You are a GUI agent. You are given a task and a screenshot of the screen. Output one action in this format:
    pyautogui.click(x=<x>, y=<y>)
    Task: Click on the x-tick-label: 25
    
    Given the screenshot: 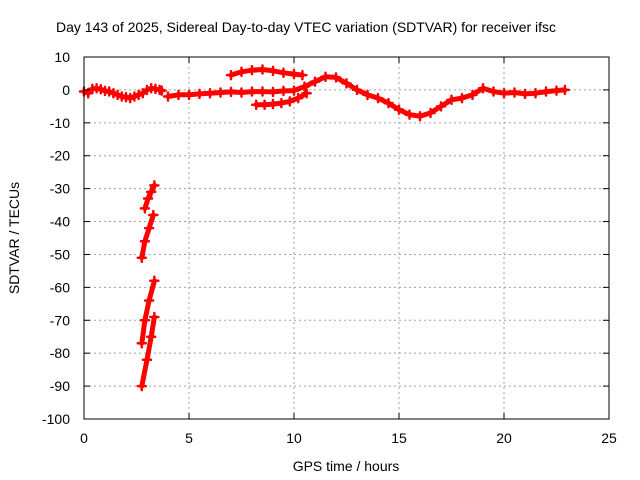 What is the action you would take?
    pyautogui.click(x=609, y=438)
    